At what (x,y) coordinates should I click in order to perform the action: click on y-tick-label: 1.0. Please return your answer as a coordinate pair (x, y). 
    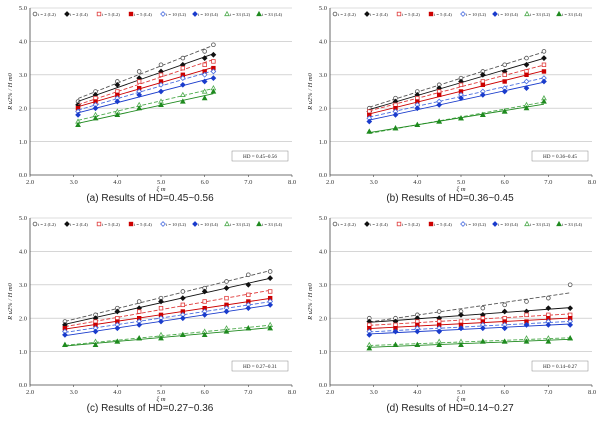
    Looking at the image, I should click on (323, 352).